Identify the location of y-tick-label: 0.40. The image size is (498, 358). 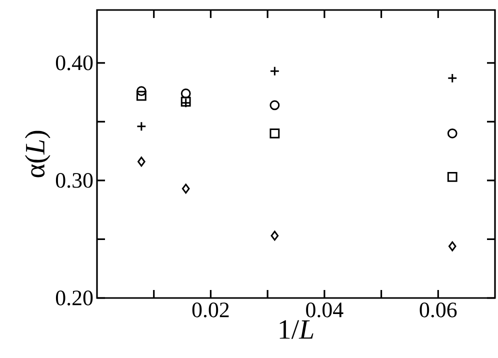
(74, 62).